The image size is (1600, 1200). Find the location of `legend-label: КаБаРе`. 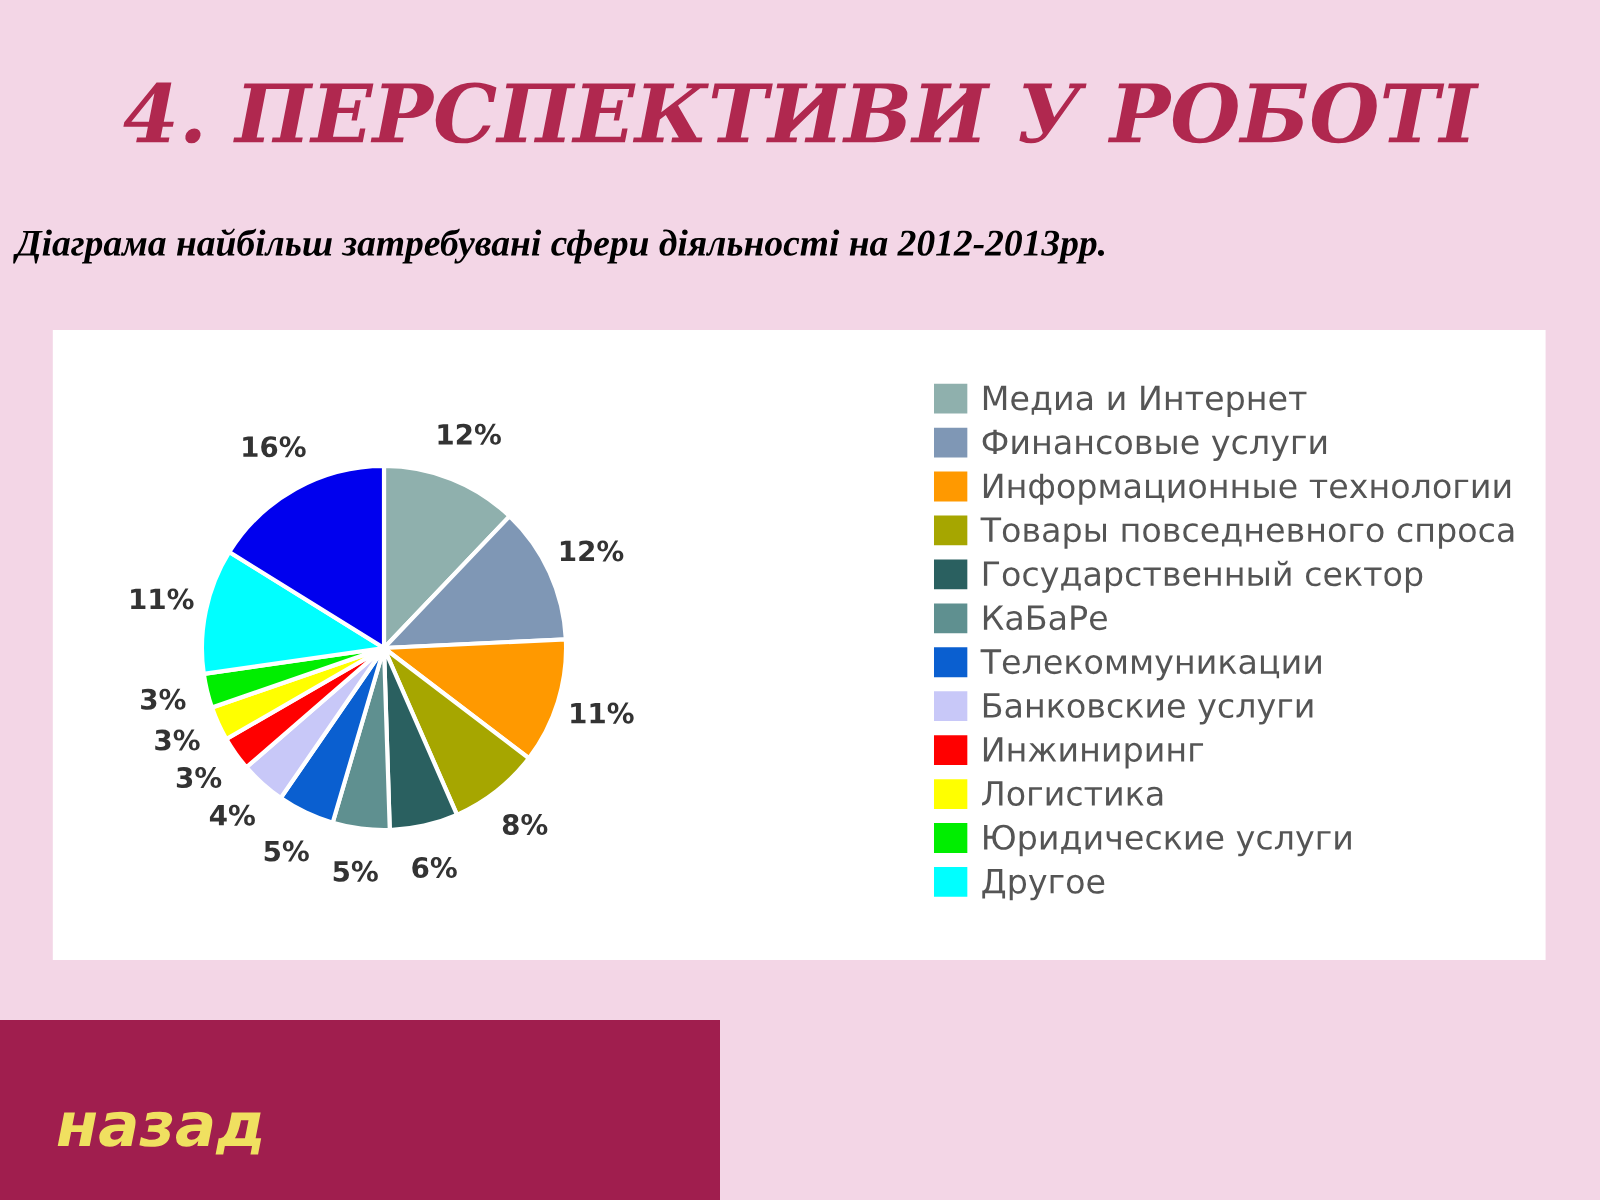

legend-label: КаБаРе is located at coordinates (1045, 618).